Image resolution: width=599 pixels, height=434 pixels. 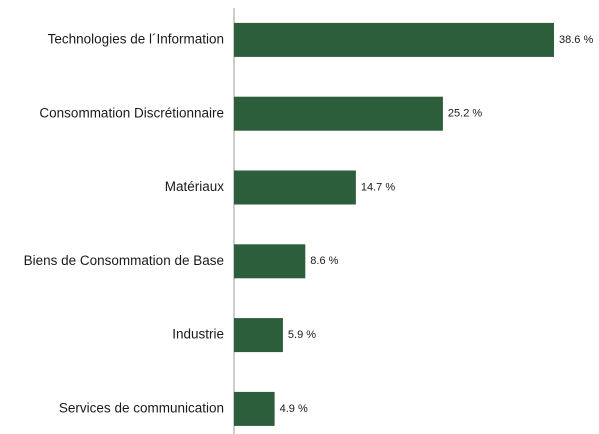 I want to click on value-label: 14.7 %, so click(x=378, y=187).